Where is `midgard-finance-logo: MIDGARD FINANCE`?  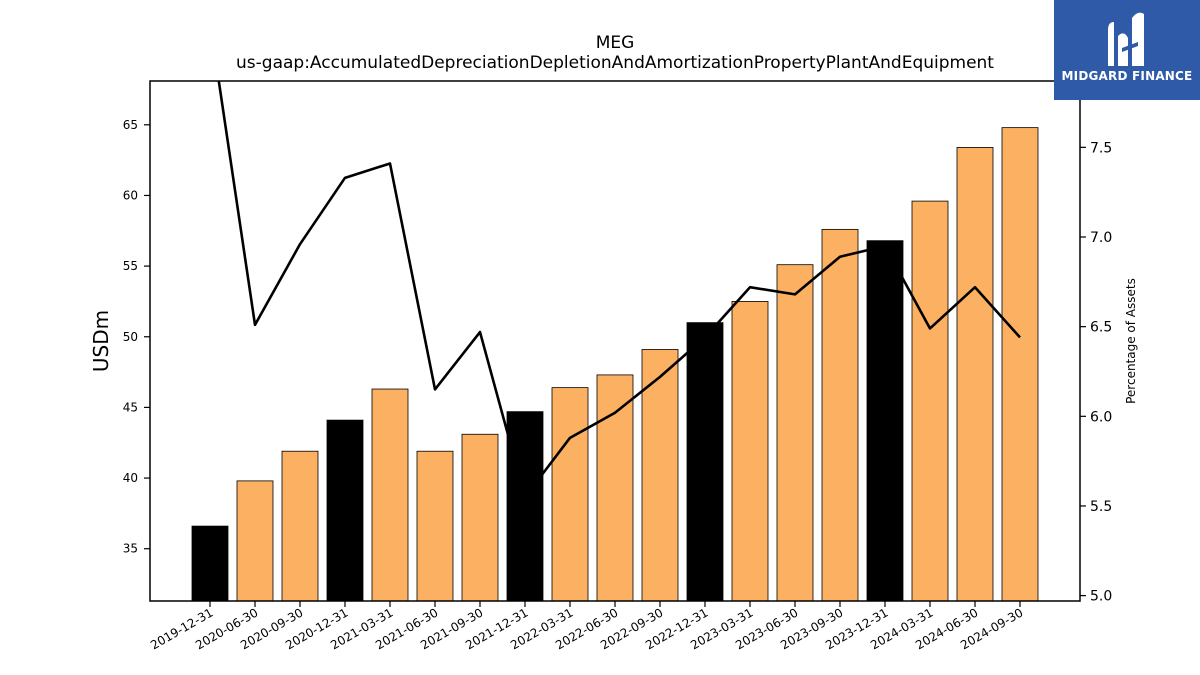
midgard-finance-logo: MIDGARD FINANCE is located at coordinates (1127, 50).